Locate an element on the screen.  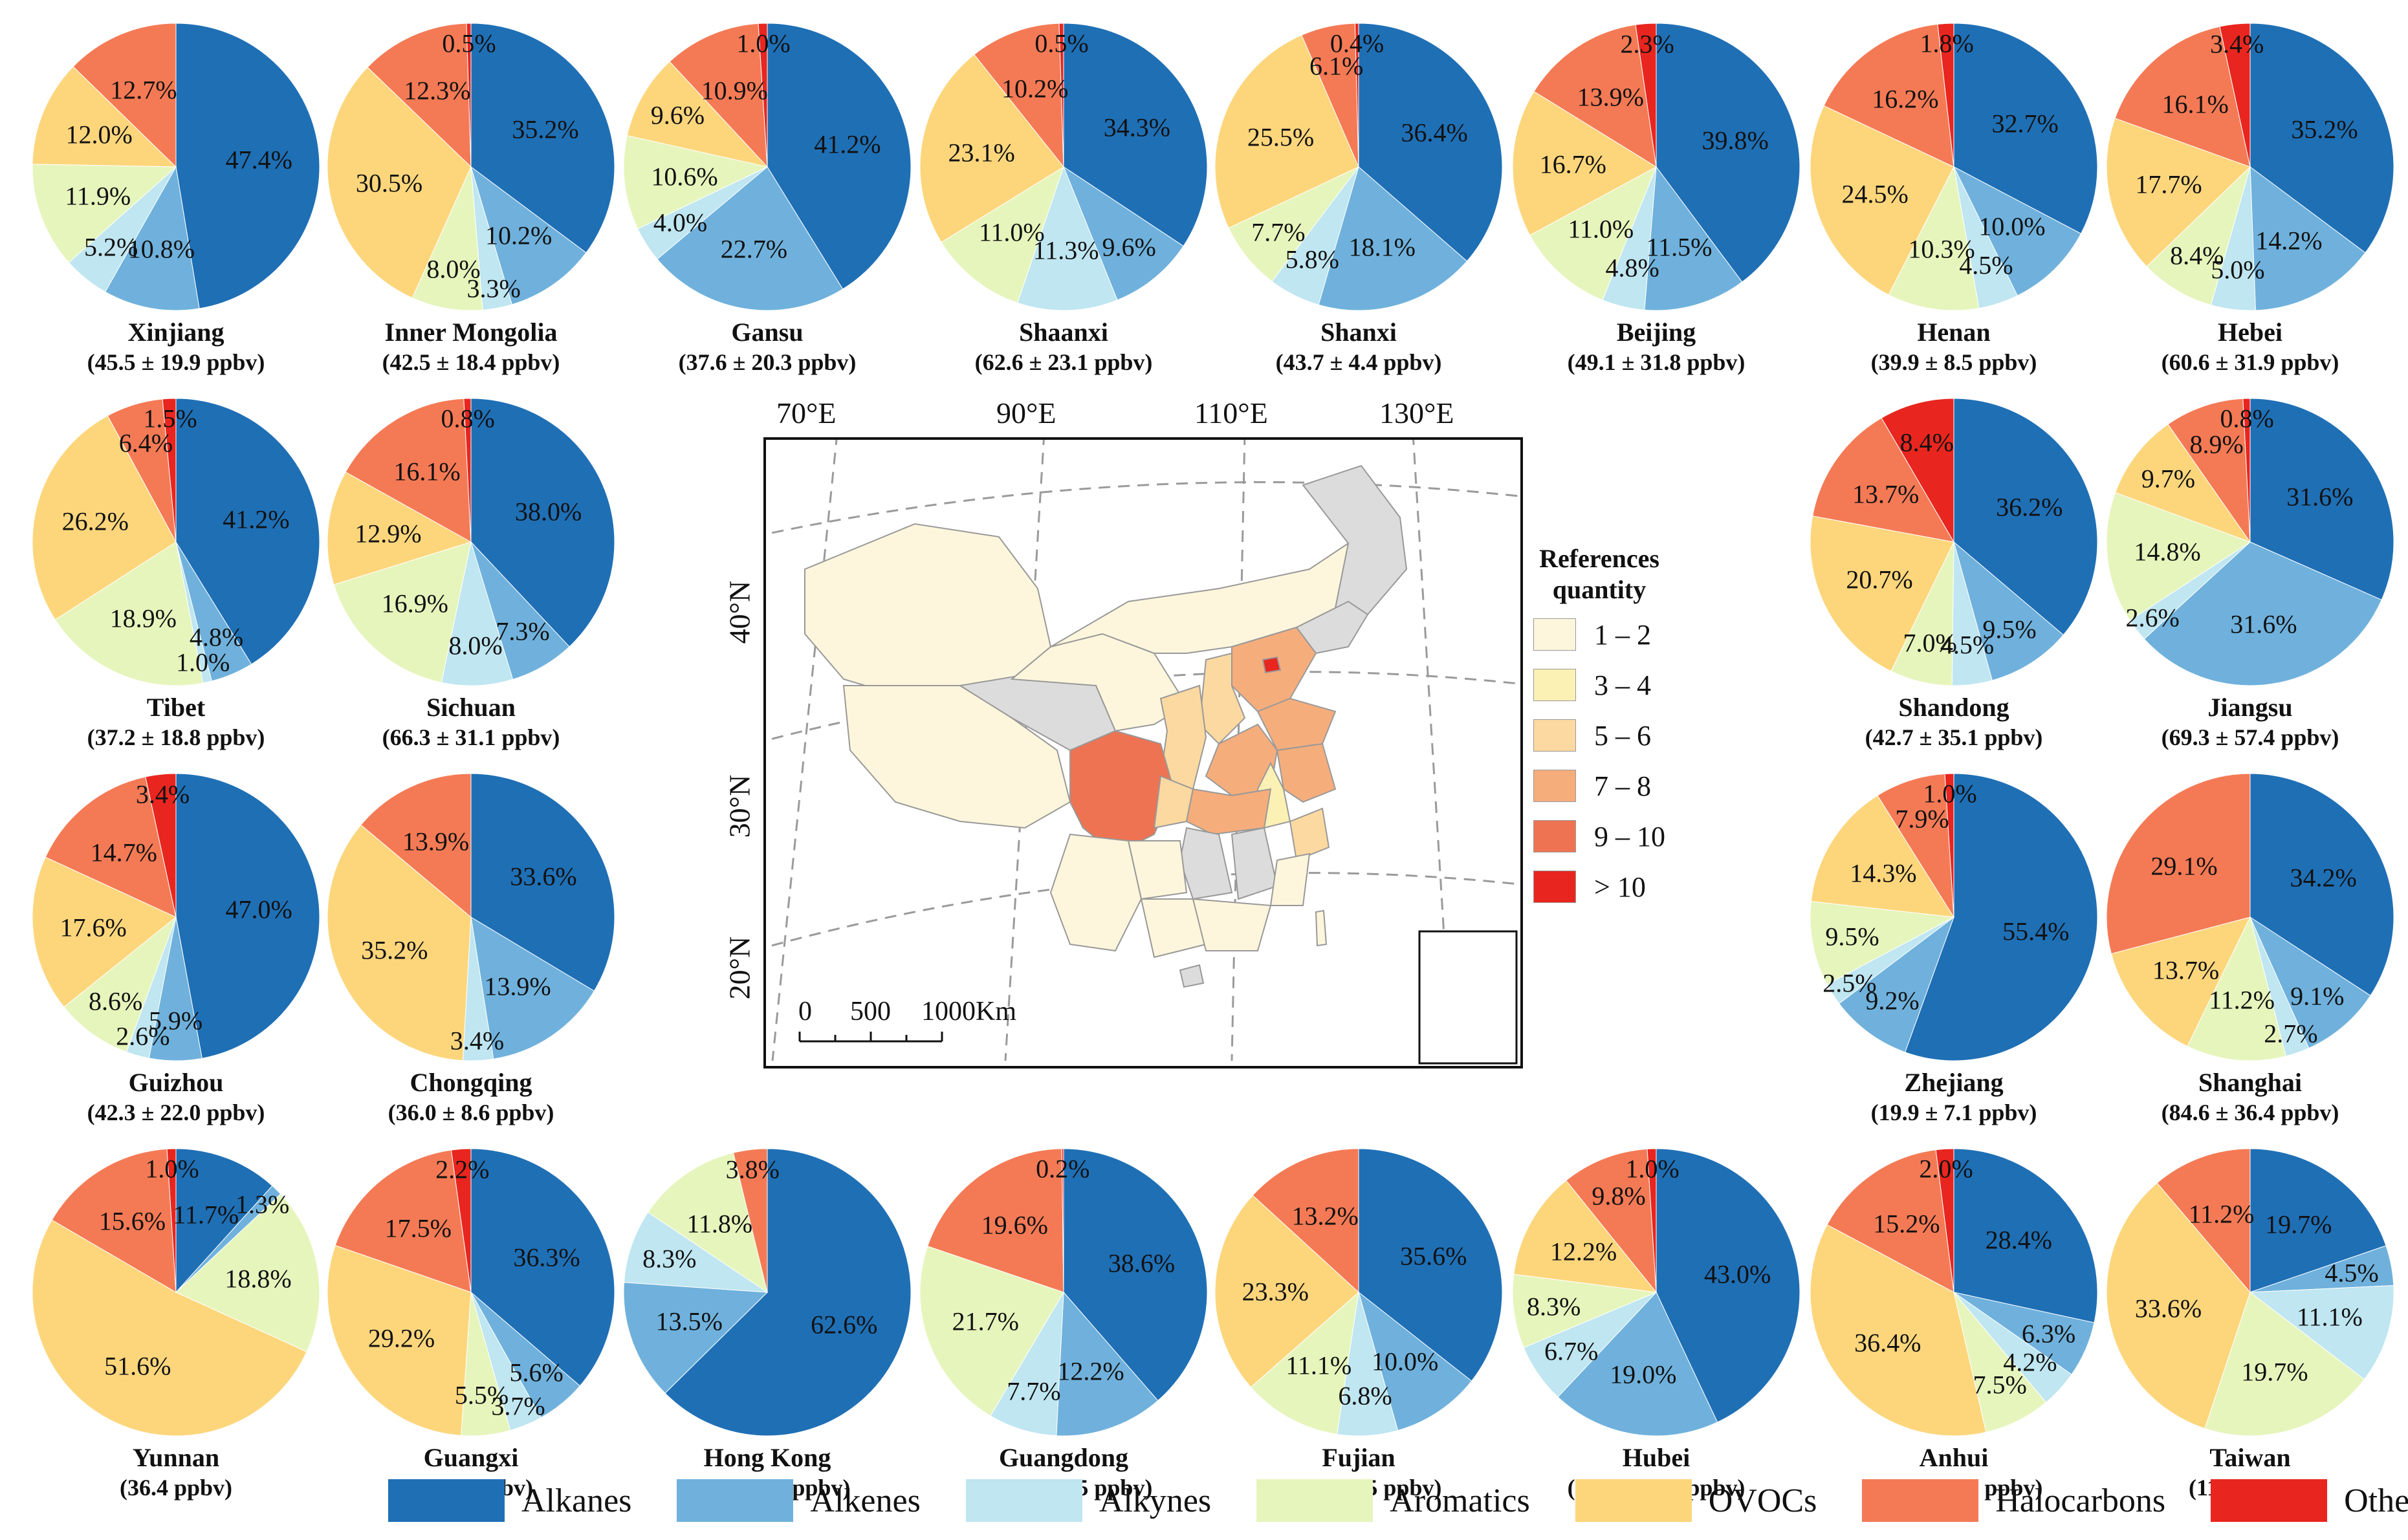
map-legend-rows: 1 – 2 3 – 4 5 – 6 7 – 8 9 – 10 > 10 is located at coordinates (1599, 760).